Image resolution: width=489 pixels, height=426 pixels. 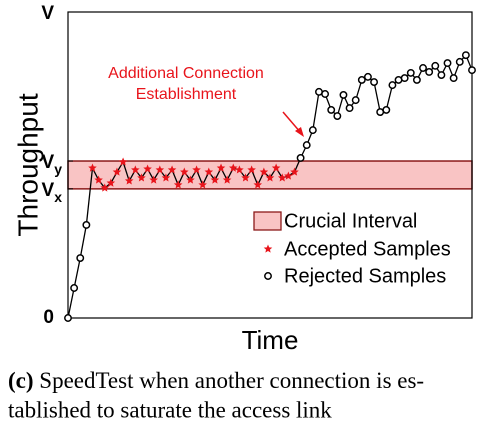 I want to click on caption-line: SpeedTest when another connection is es-, so click(x=231, y=380).